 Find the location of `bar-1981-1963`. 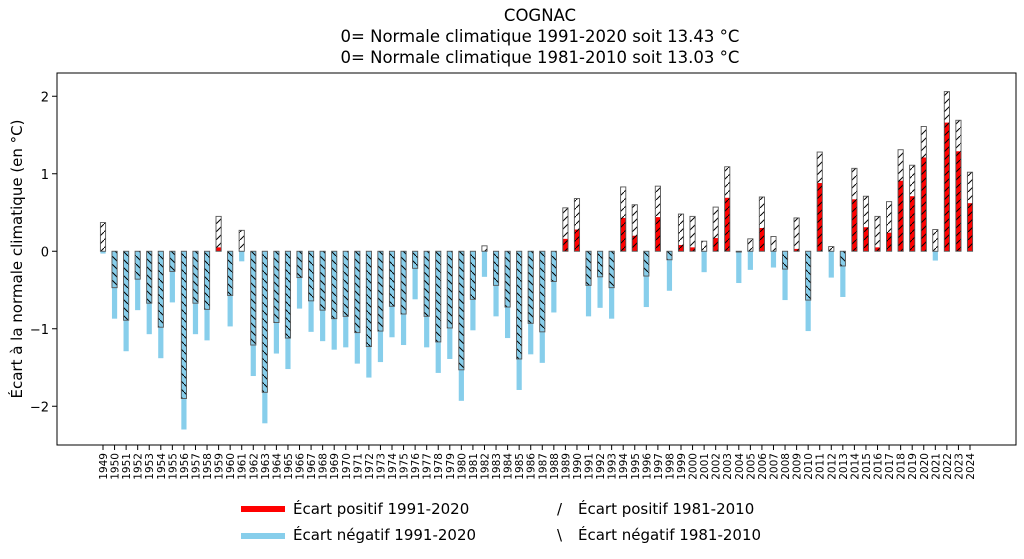

bar-1981-1963 is located at coordinates (264, 321).